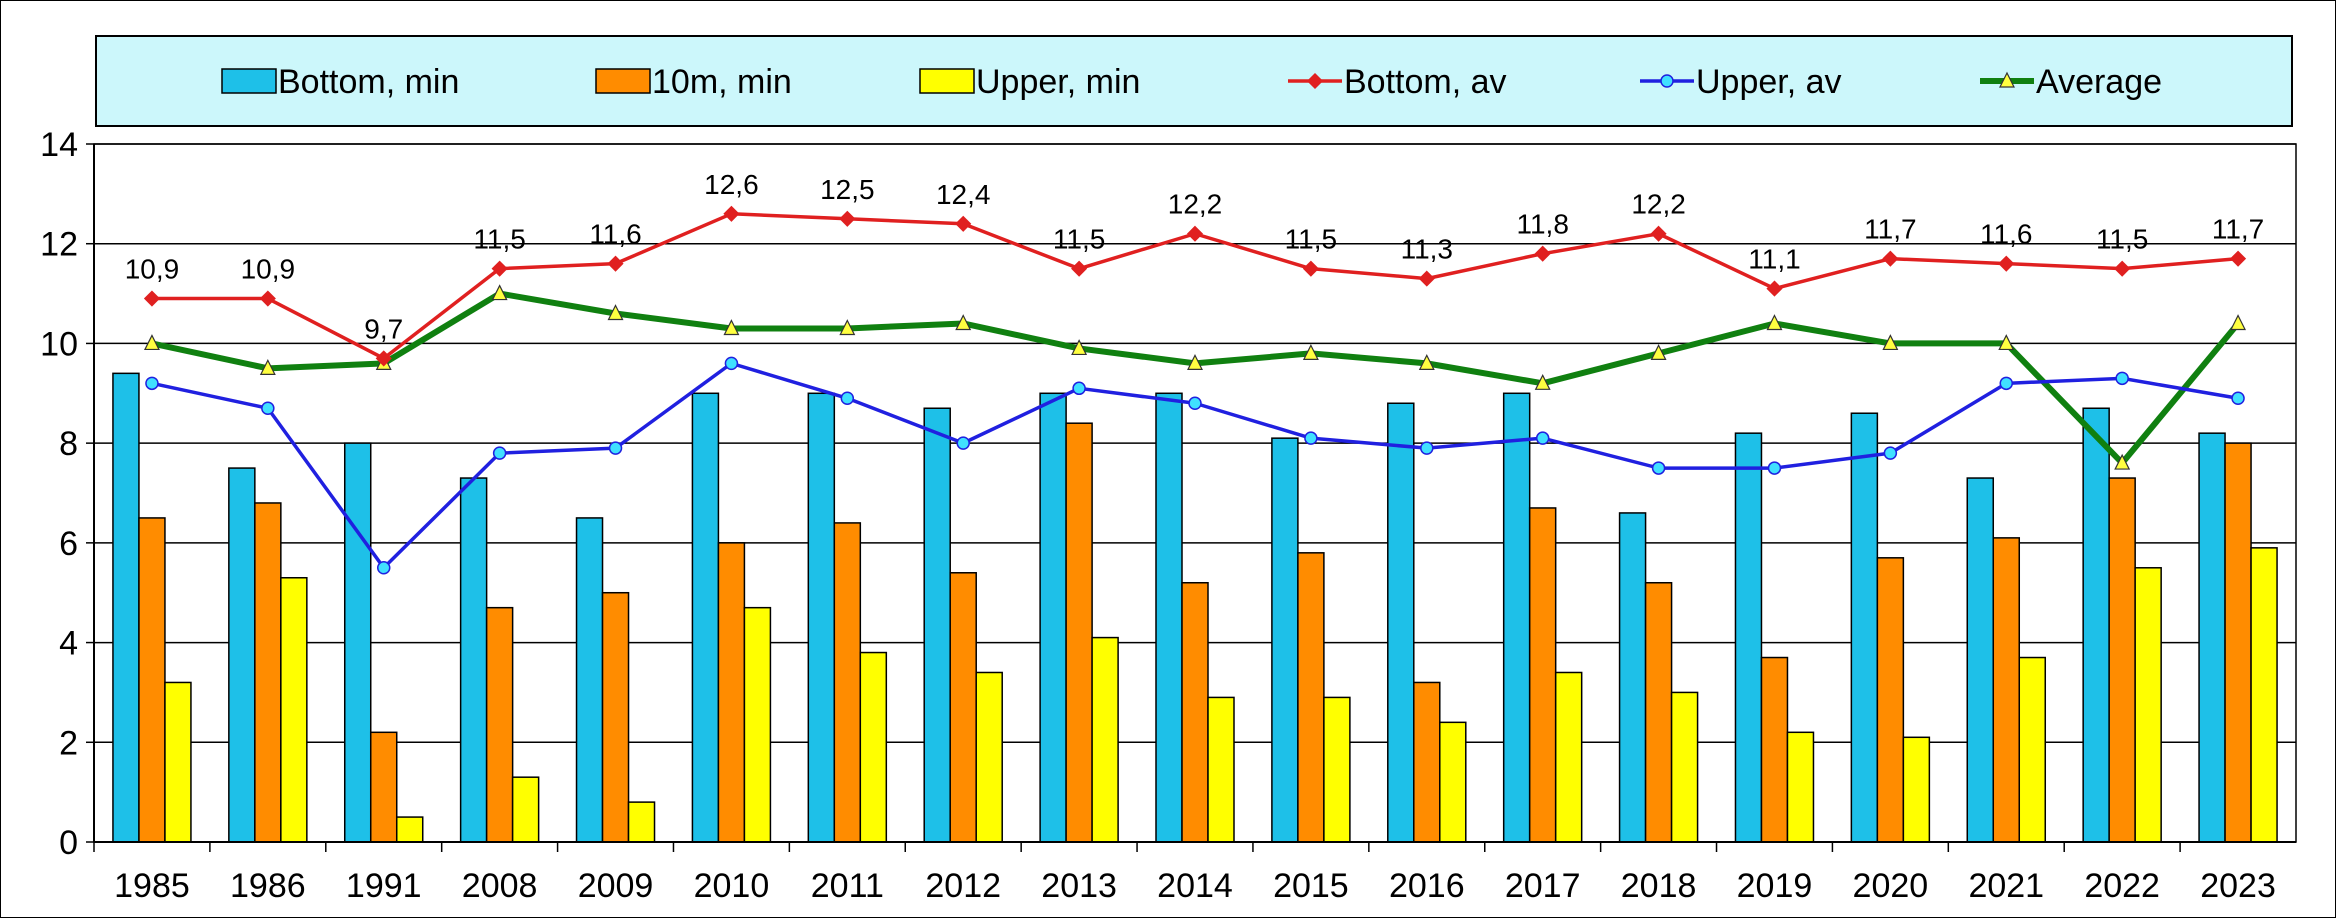  What do you see at coordinates (268, 269) in the screenshot?
I see `data-label-bottom-av: 10,9` at bounding box center [268, 269].